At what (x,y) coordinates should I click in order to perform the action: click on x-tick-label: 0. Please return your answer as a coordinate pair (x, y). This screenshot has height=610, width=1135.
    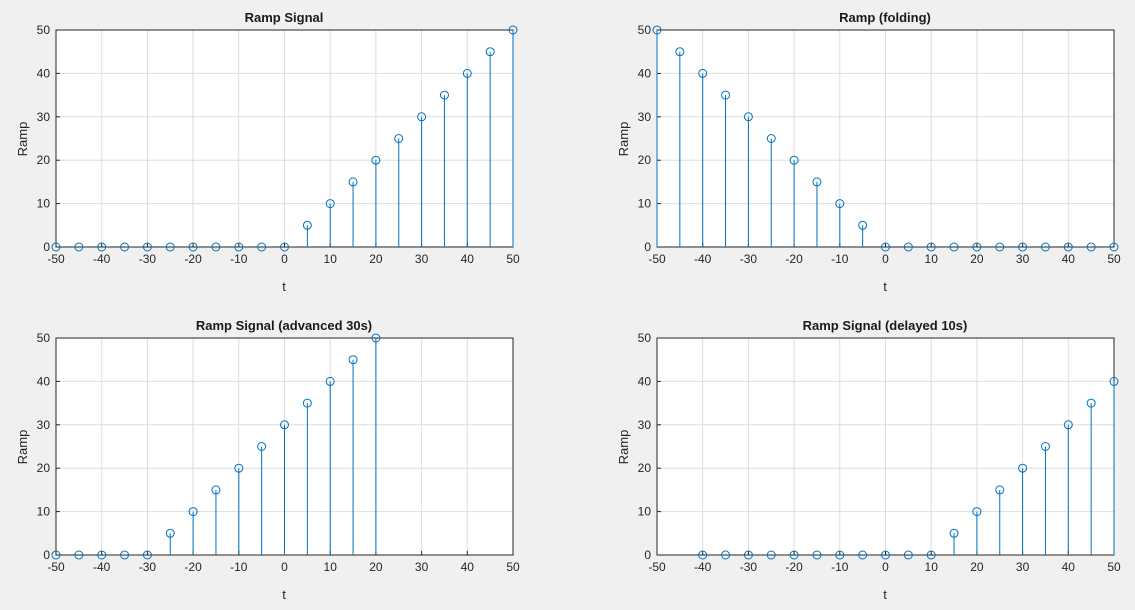
    Looking at the image, I should click on (284, 567).